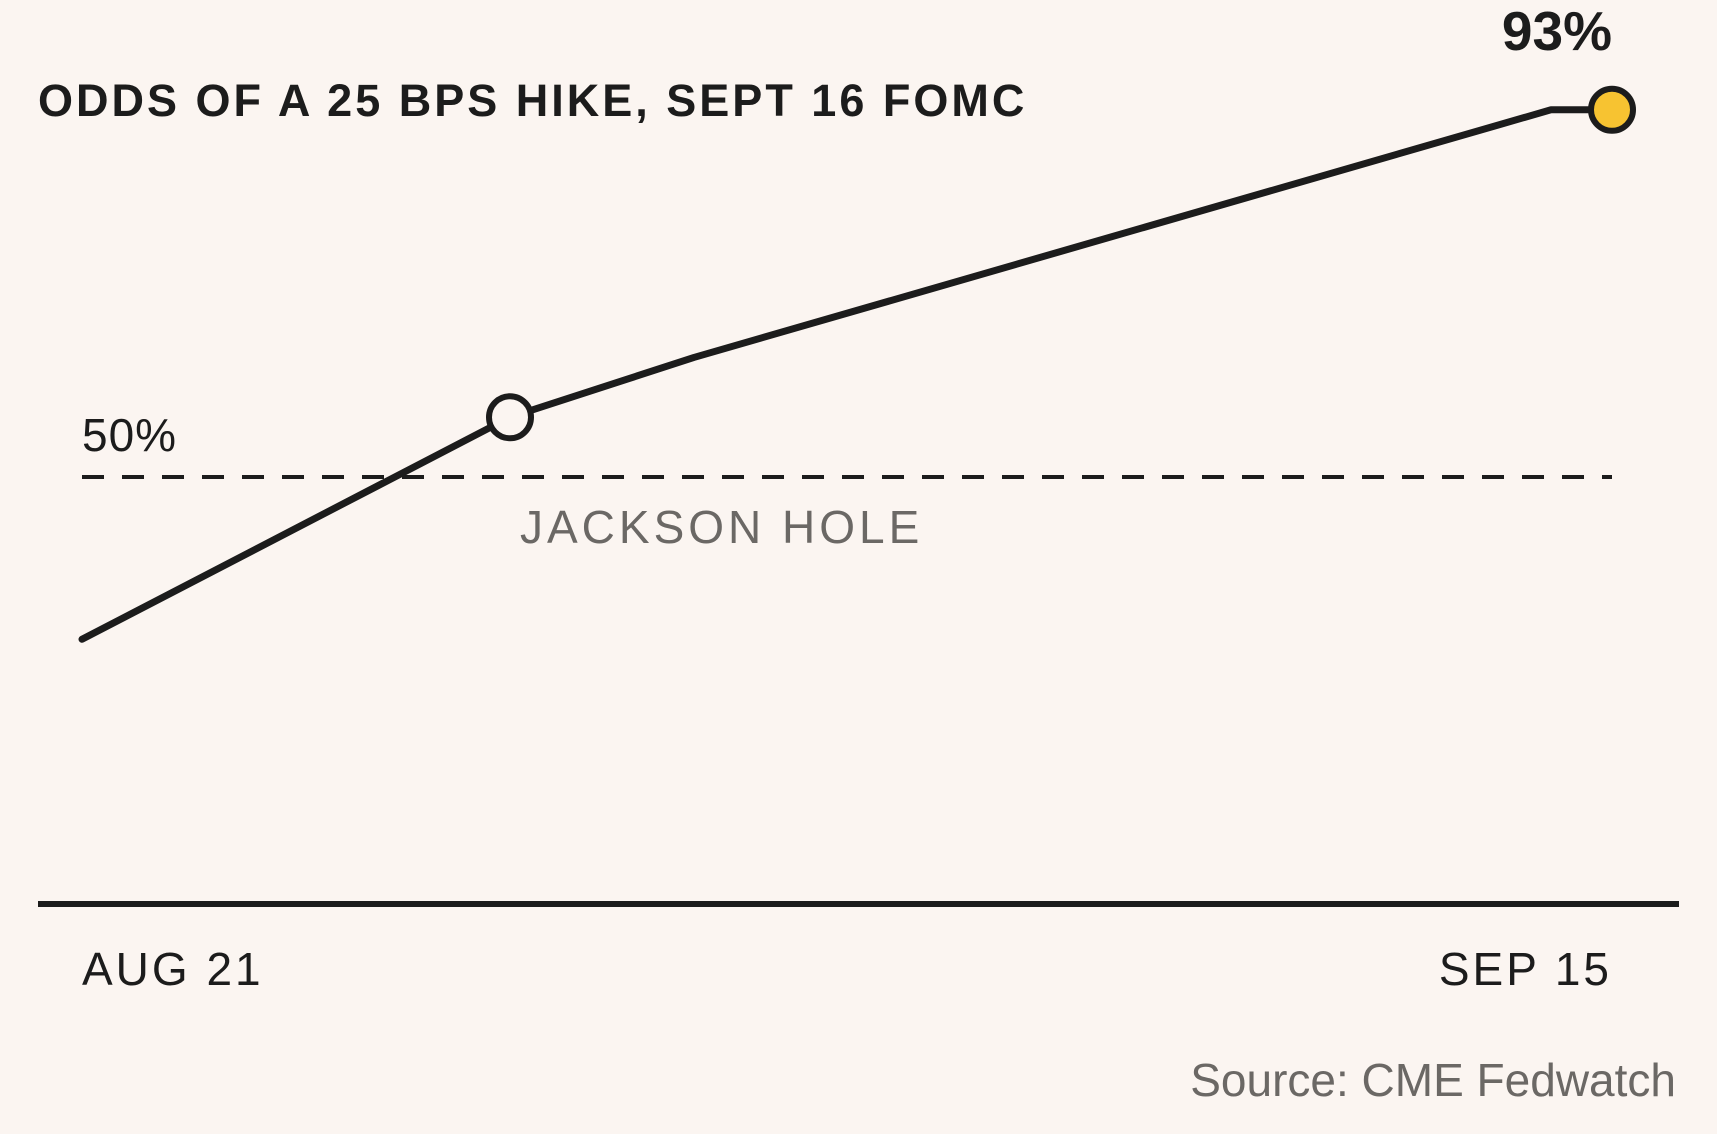 The width and height of the screenshot is (1717, 1134). I want to click on annotation-jackson-hole: JACKSON HOLE, so click(721, 527).